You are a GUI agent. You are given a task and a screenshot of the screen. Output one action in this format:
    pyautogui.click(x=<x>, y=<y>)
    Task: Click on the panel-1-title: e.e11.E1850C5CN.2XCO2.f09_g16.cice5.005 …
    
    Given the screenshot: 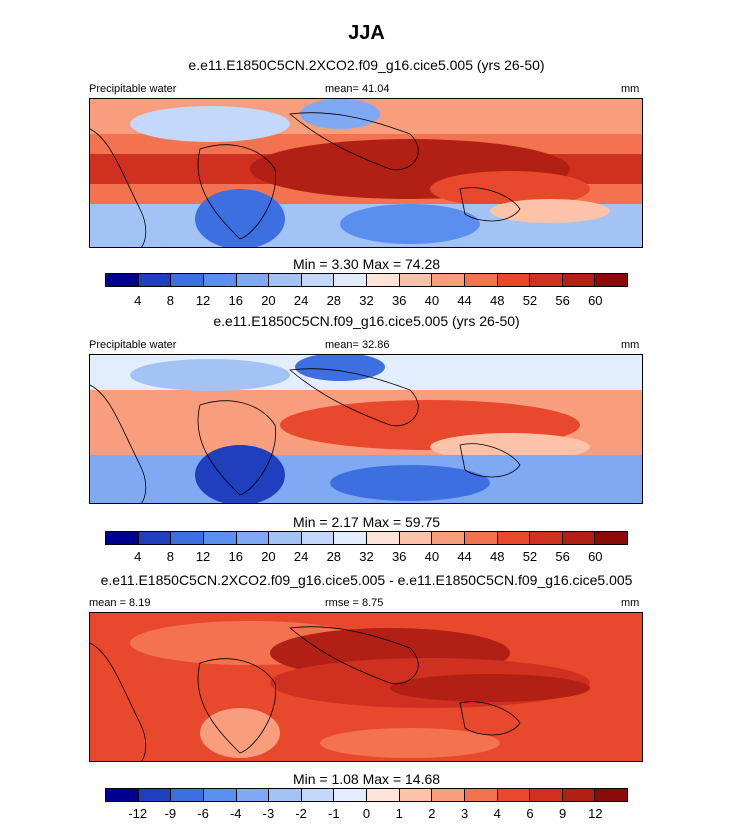 What is the action you would take?
    pyautogui.click(x=366, y=65)
    